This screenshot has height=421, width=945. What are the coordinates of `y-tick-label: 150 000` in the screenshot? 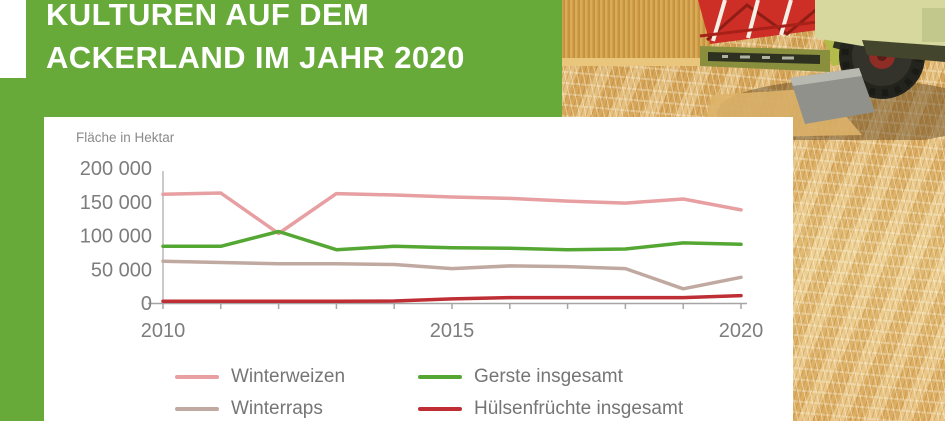 It's located at (116, 203).